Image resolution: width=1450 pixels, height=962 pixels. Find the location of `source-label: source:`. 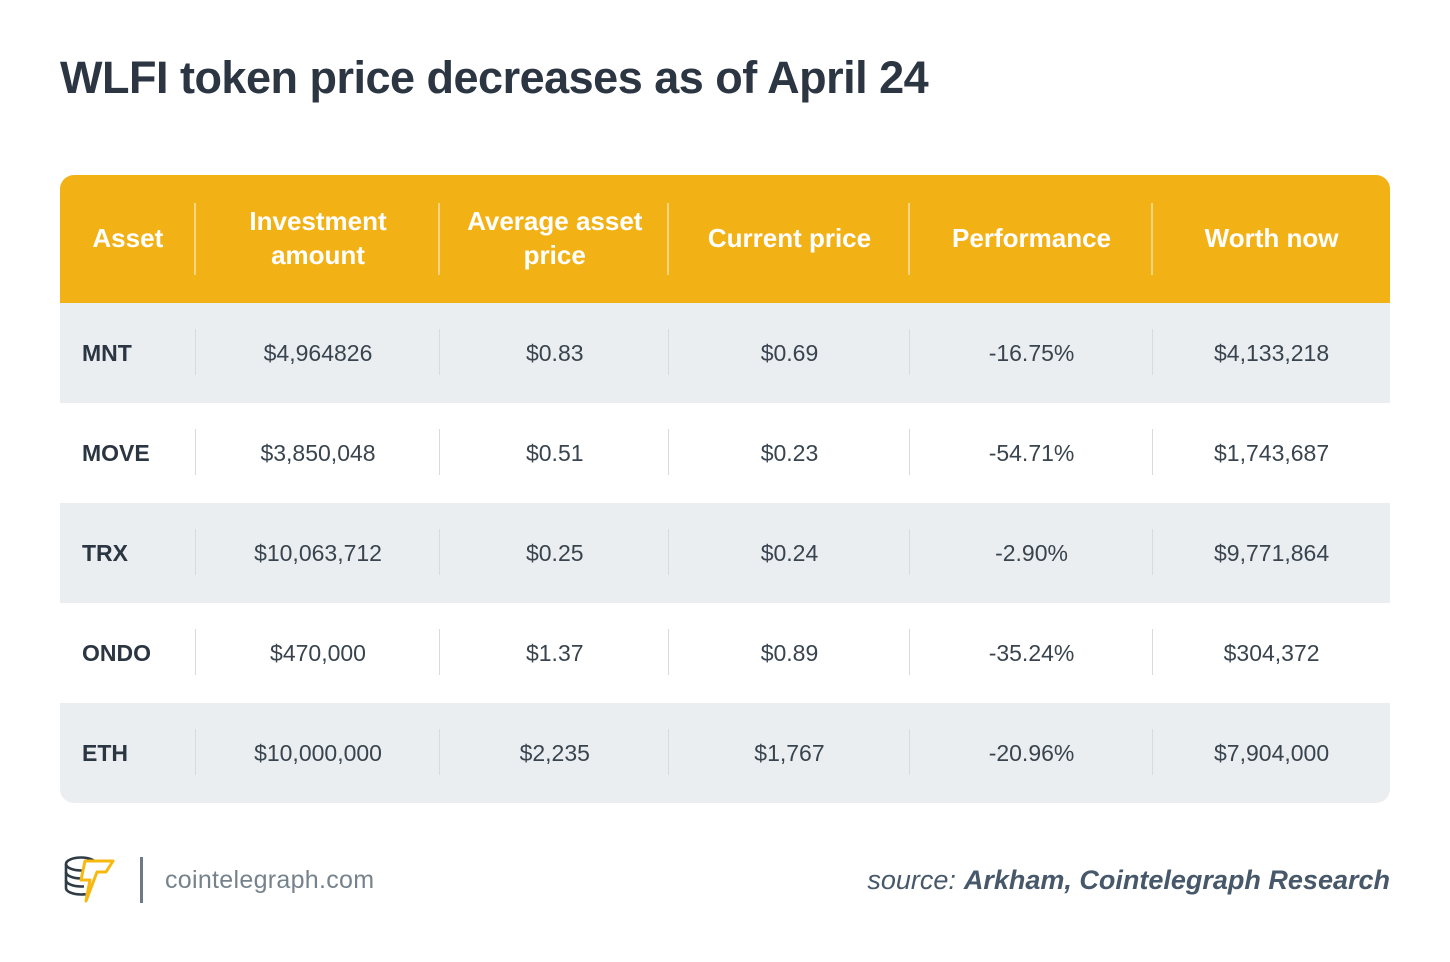

source-label: source: is located at coordinates (911, 879).